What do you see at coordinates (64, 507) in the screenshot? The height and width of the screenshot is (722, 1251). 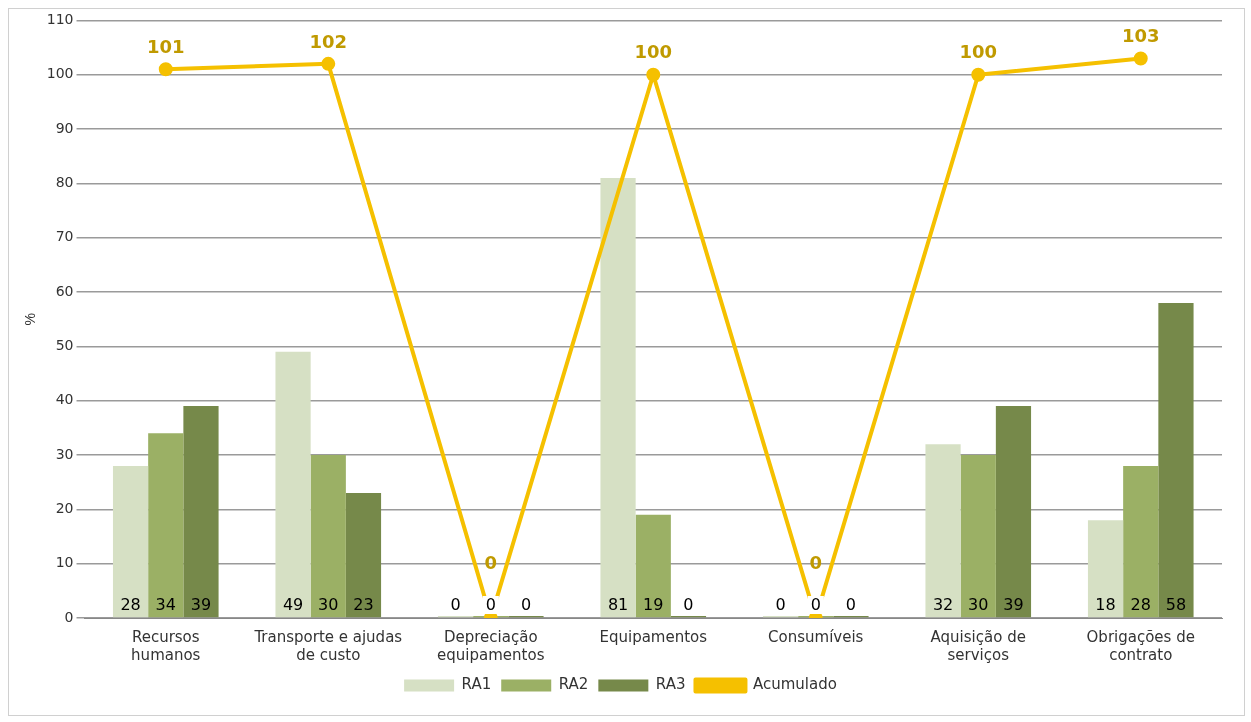 I see `y-tick-label: 20` at bounding box center [64, 507].